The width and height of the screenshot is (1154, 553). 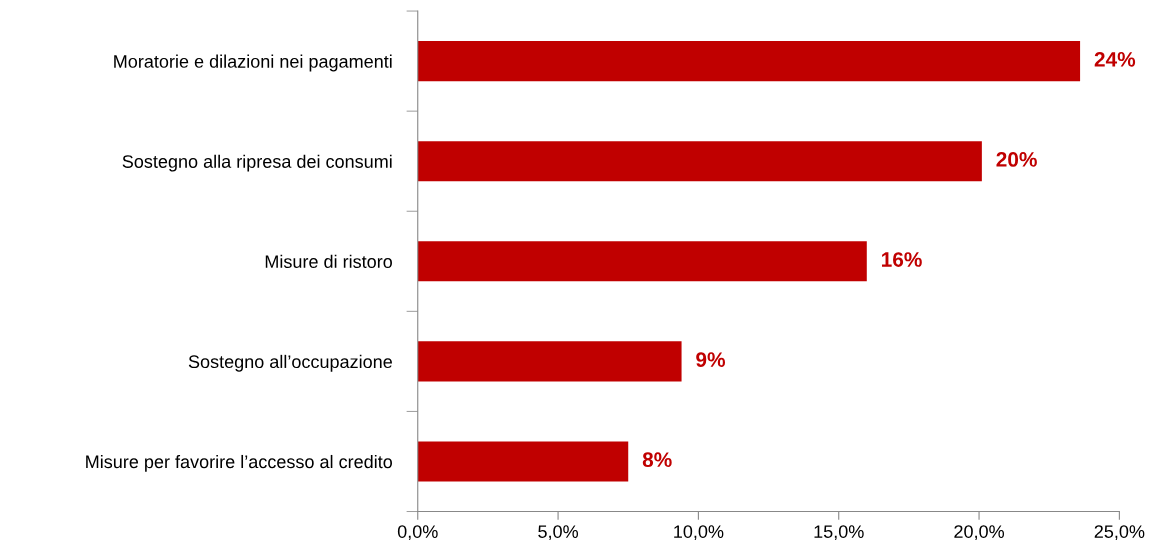 I want to click on x-tick-label: 20,0%, so click(x=979, y=533).